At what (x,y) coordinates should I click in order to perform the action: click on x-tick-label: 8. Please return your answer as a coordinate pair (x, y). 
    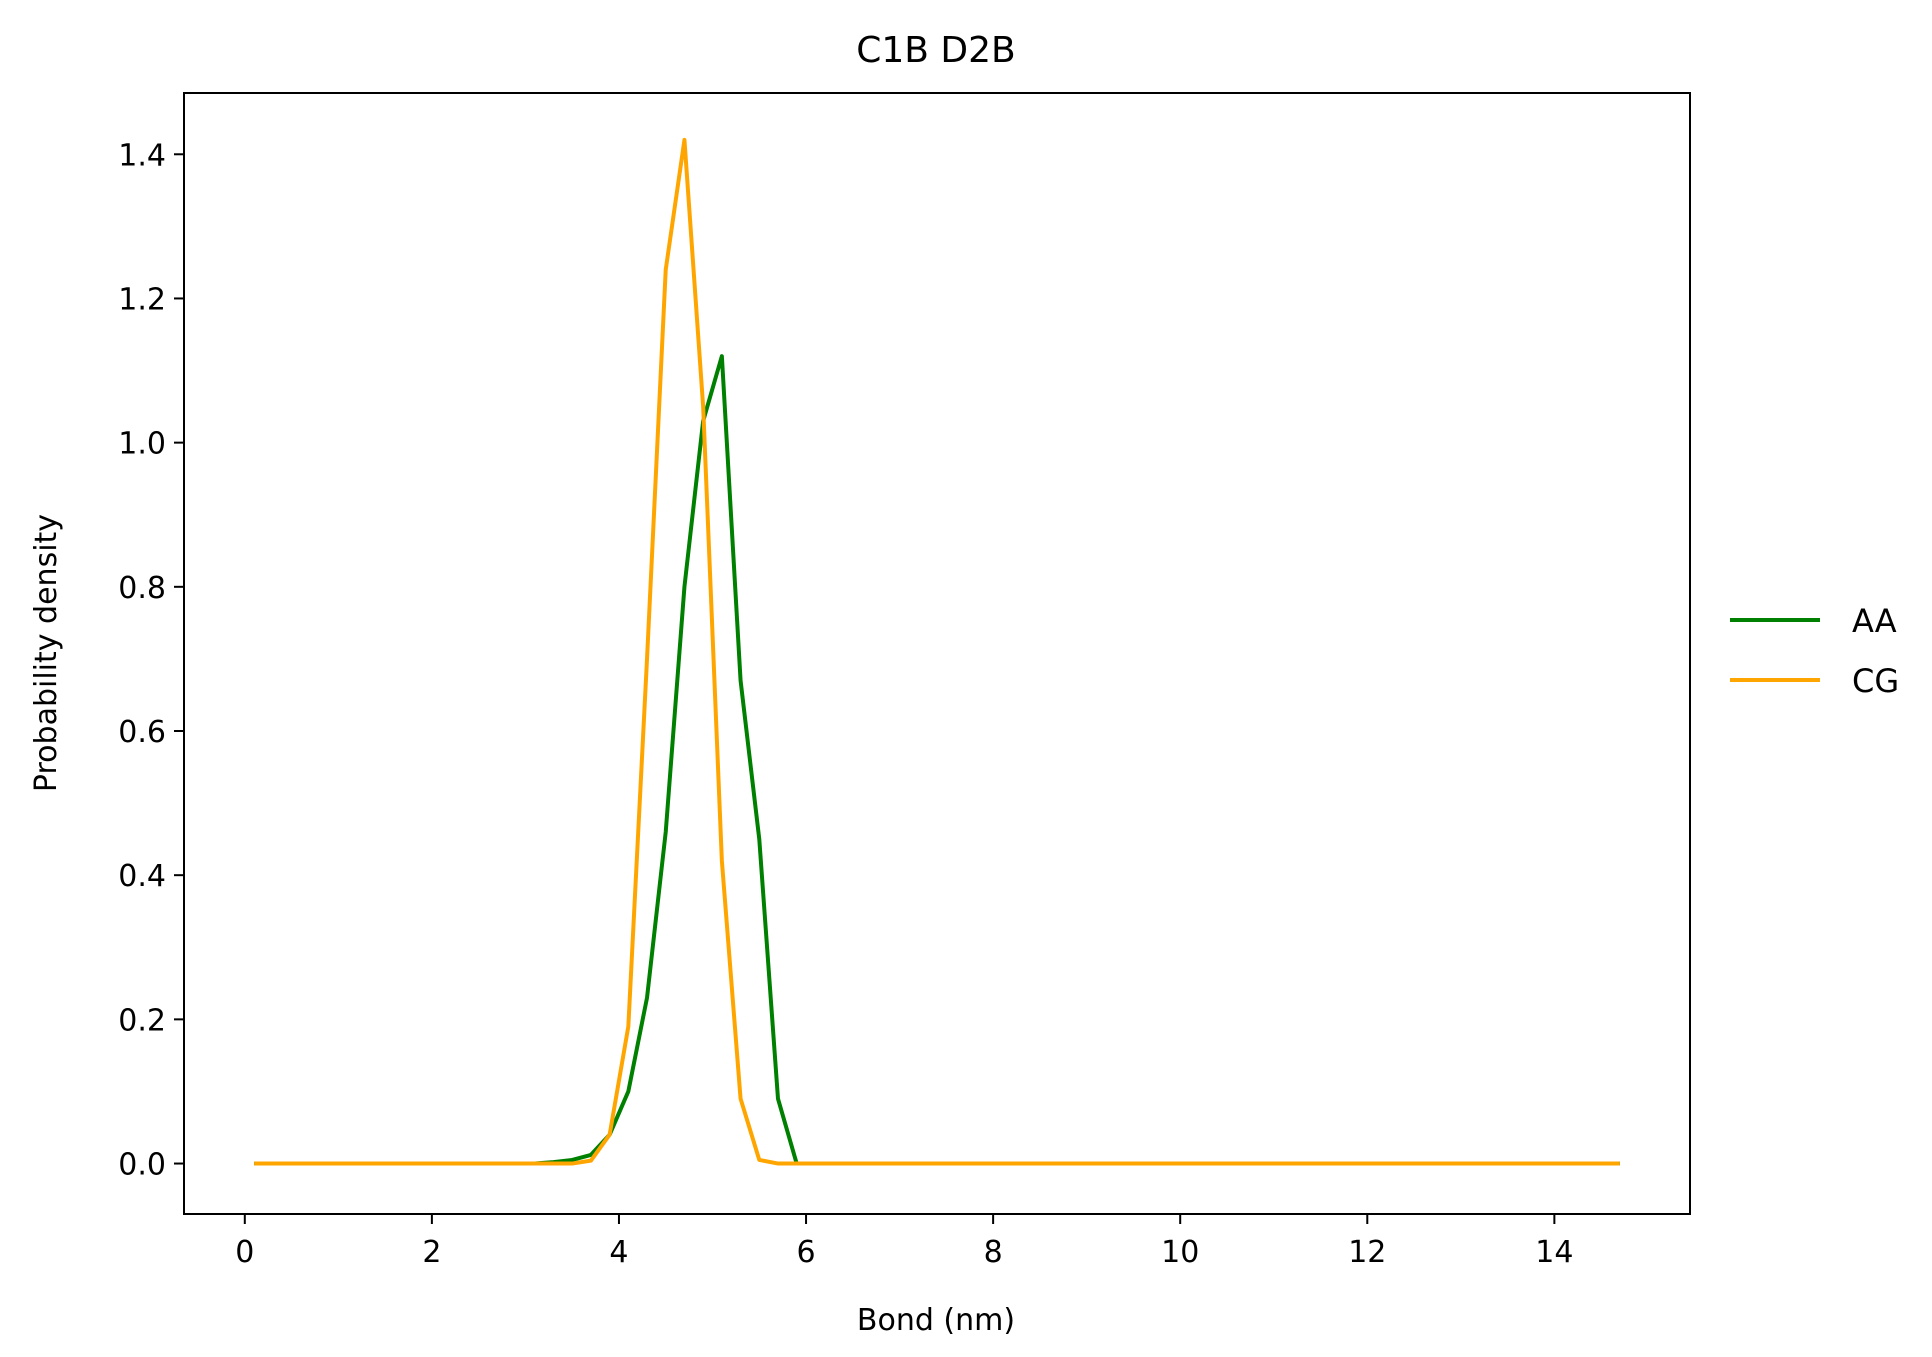
    Looking at the image, I should click on (993, 1252).